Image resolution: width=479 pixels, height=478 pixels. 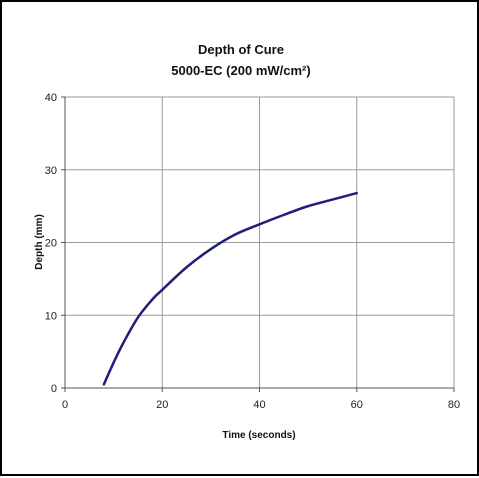 What do you see at coordinates (51, 244) in the screenshot?
I see `y-tick-label: 20` at bounding box center [51, 244].